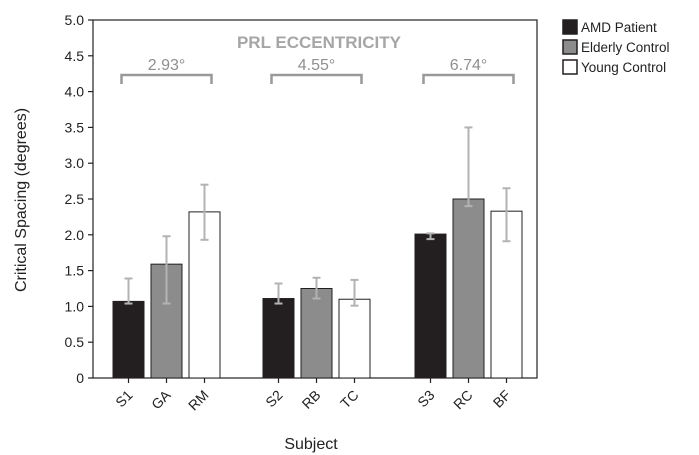  Describe the element at coordinates (311, 444) in the screenshot. I see `x-axis-title: Subject` at that location.